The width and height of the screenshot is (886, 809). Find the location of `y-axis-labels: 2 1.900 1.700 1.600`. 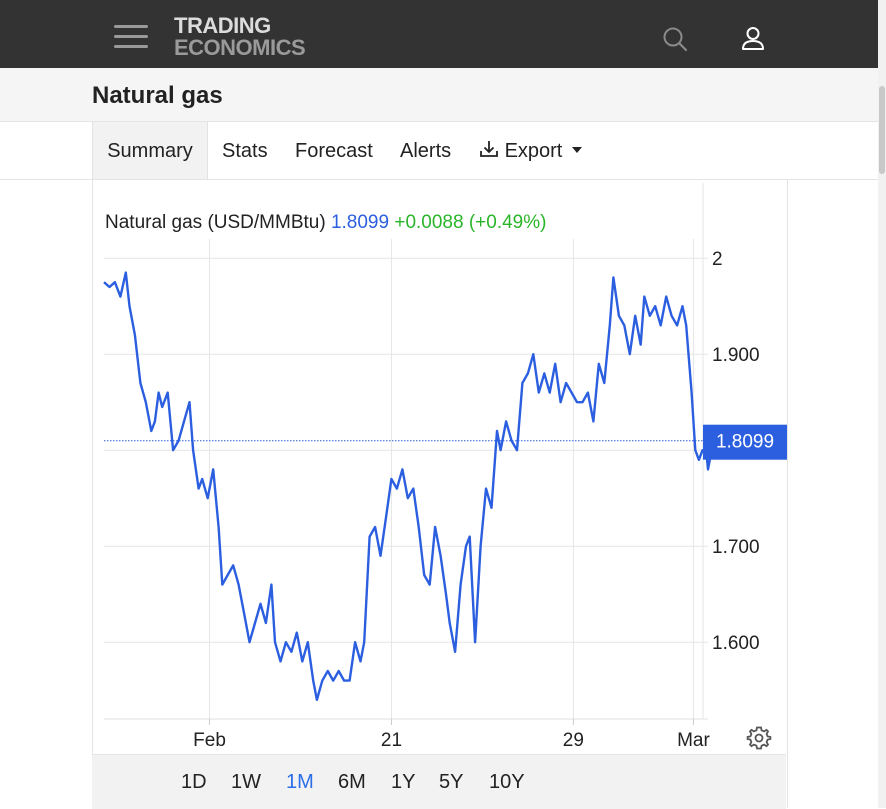

y-axis-labels: 2 1.900 1.700 1.600 is located at coordinates (736, 451).